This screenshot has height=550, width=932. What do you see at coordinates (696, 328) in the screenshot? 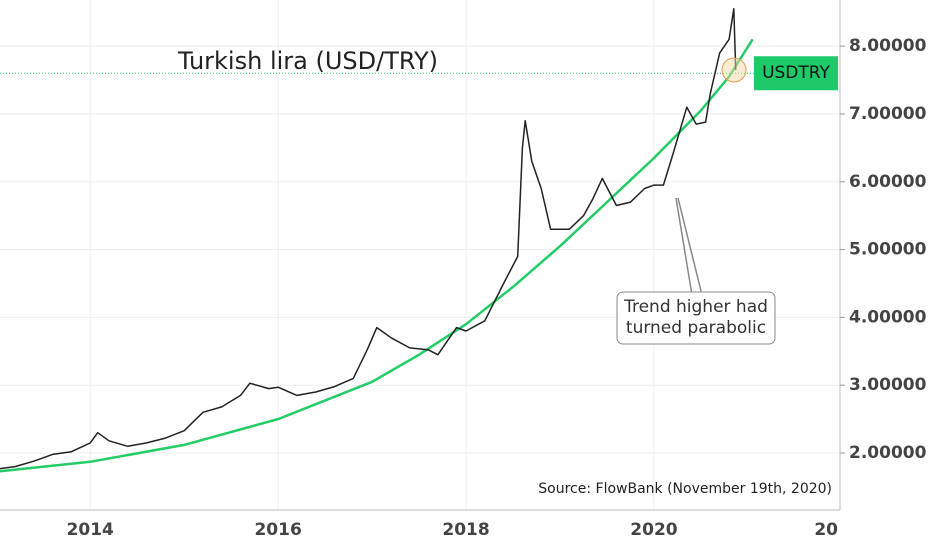
I see `annotation-text: turned parabolic` at bounding box center [696, 328].